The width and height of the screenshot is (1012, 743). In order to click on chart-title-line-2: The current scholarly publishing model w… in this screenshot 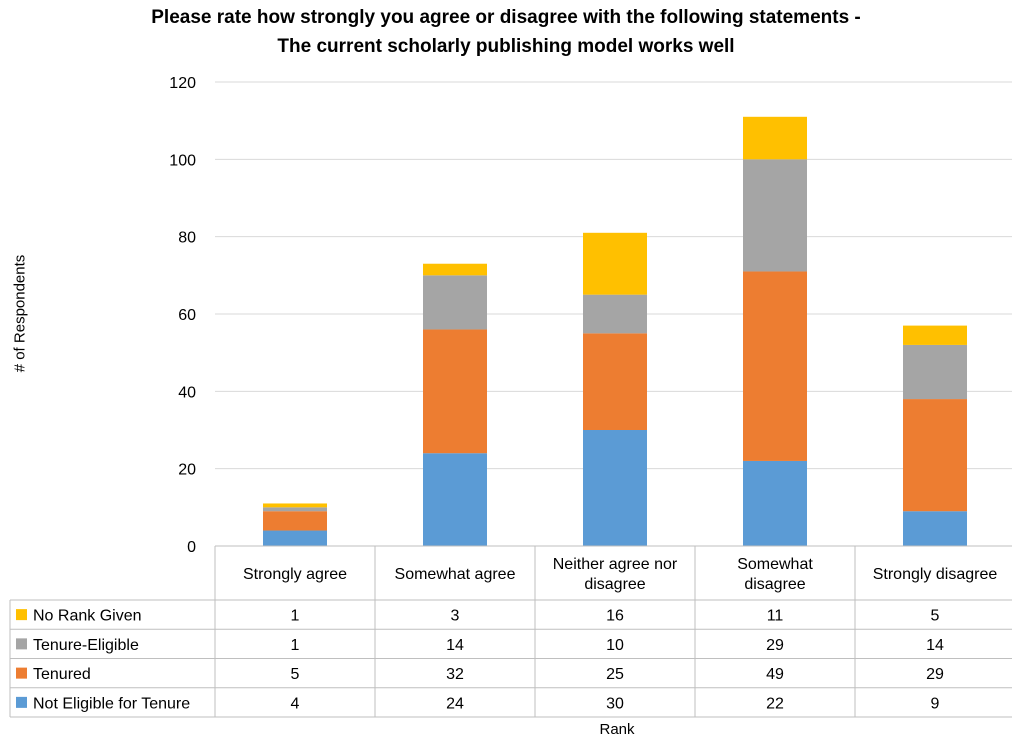, I will do `click(506, 46)`.